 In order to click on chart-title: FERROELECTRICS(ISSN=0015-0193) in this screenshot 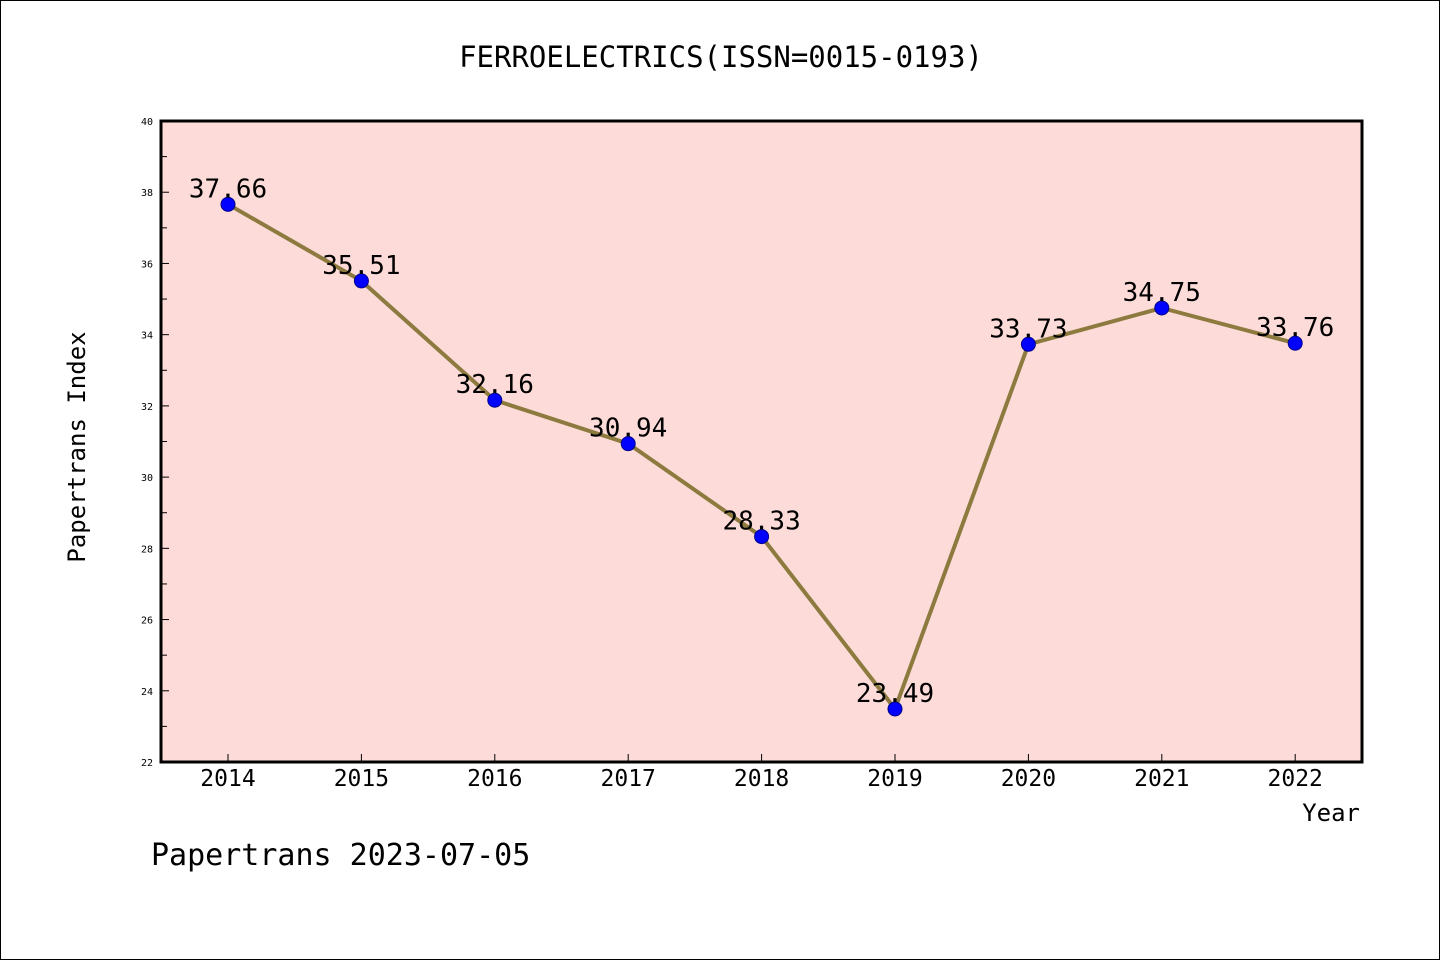, I will do `click(721, 57)`.